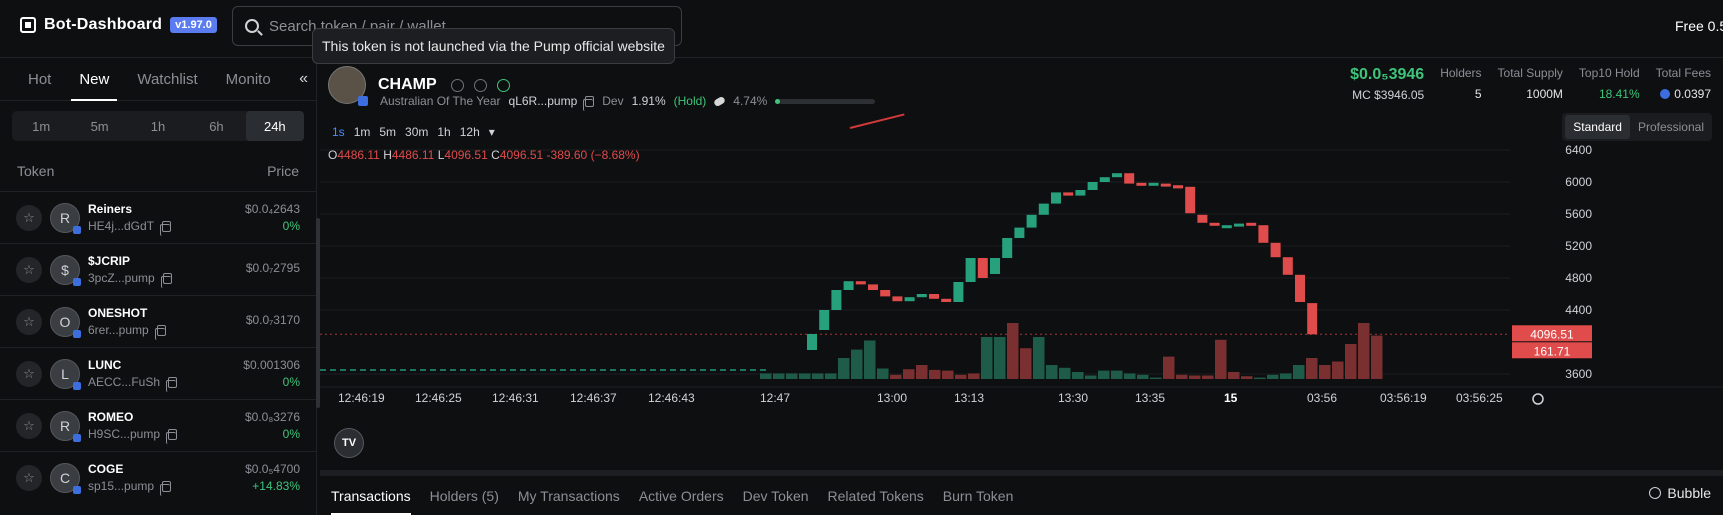 The height and width of the screenshot is (515, 1723). I want to click on tf-1m: 1m, so click(41, 126).